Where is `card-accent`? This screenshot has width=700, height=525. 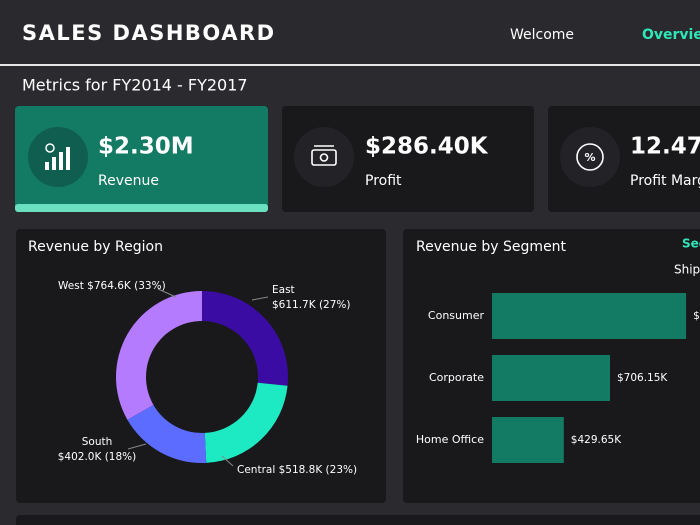 card-accent is located at coordinates (141, 208).